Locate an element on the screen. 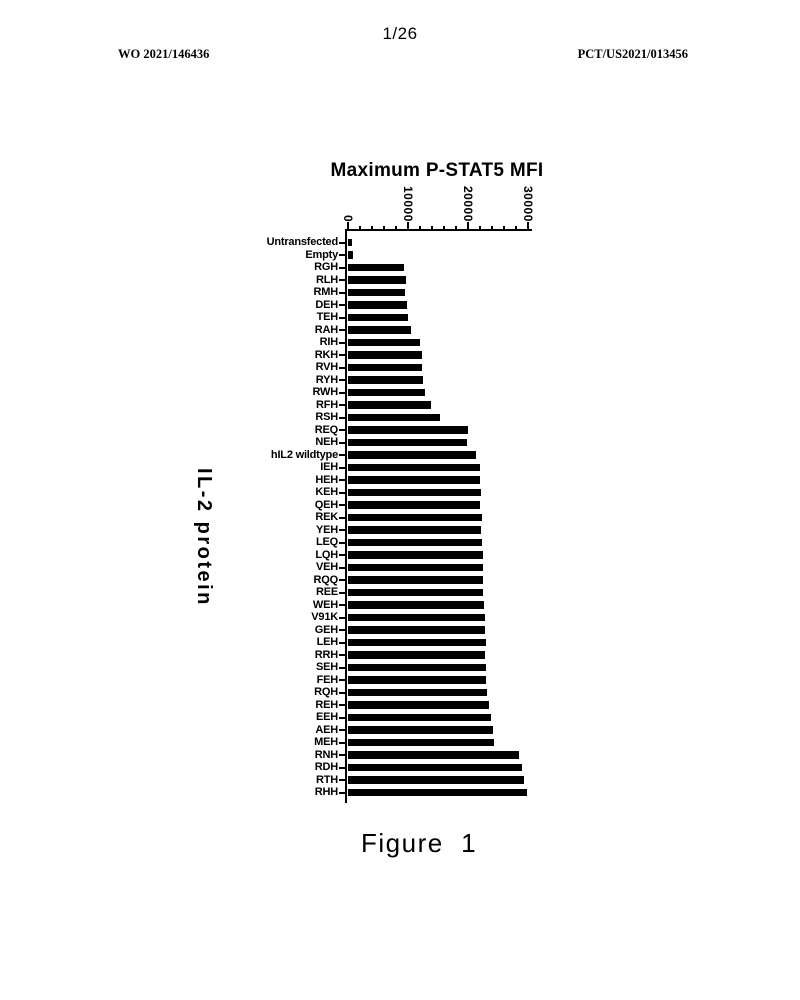 The image size is (800, 1000). bar-row-label: RMH is located at coordinates (326, 292).